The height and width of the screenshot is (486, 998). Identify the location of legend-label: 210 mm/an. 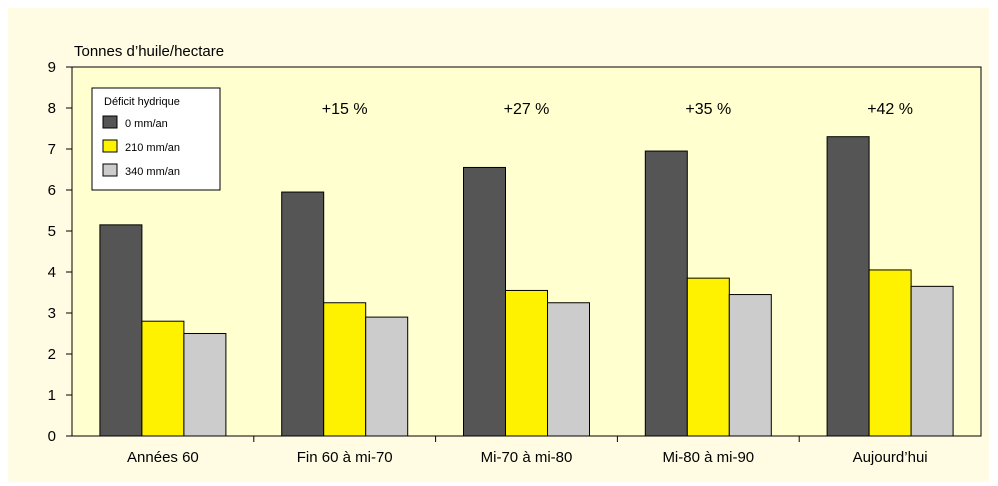
(152, 148).